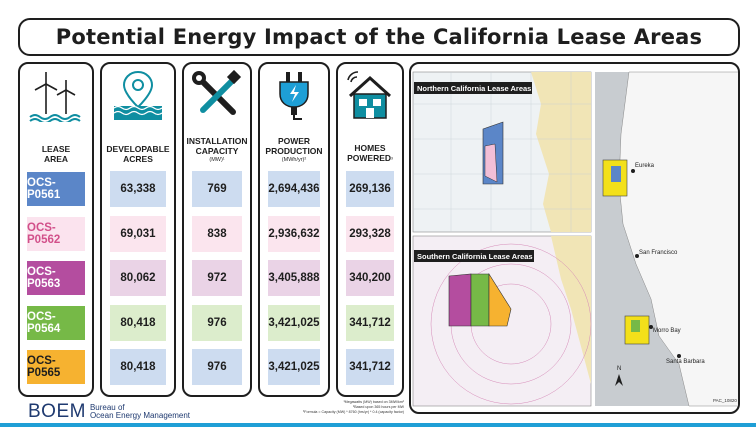 This screenshot has width=756, height=439. I want to click on acres-cell: 69,031, so click(138, 234).